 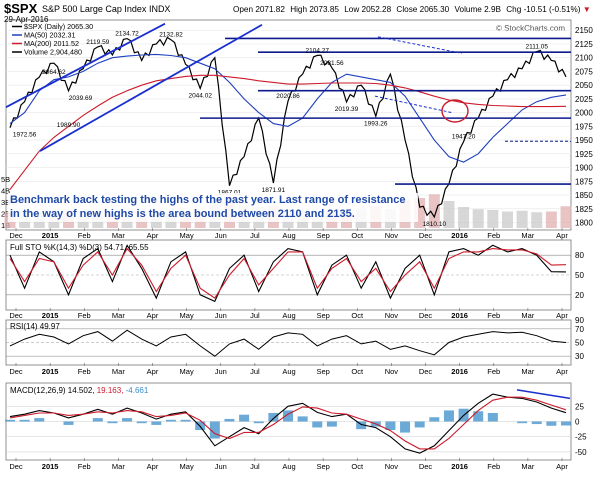 What do you see at coordinates (288, 96) in the screenshot?
I see `price-annotation-label: 2020.86` at bounding box center [288, 96].